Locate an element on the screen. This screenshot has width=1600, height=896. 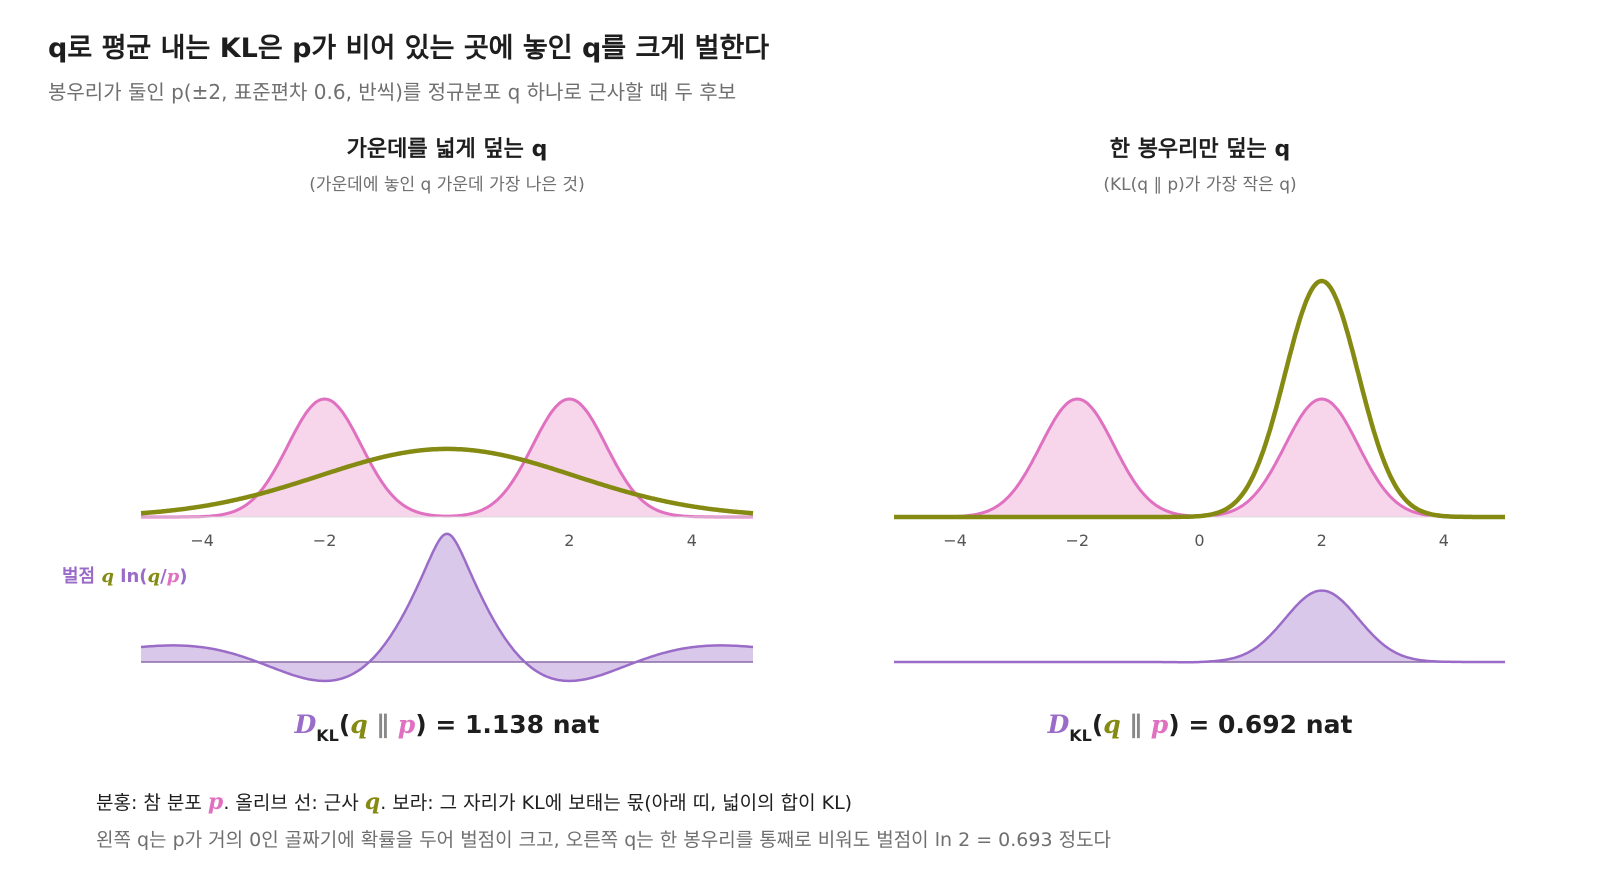
penalty-label: 벌점 q ln(q/p) is located at coordinates (125, 575).